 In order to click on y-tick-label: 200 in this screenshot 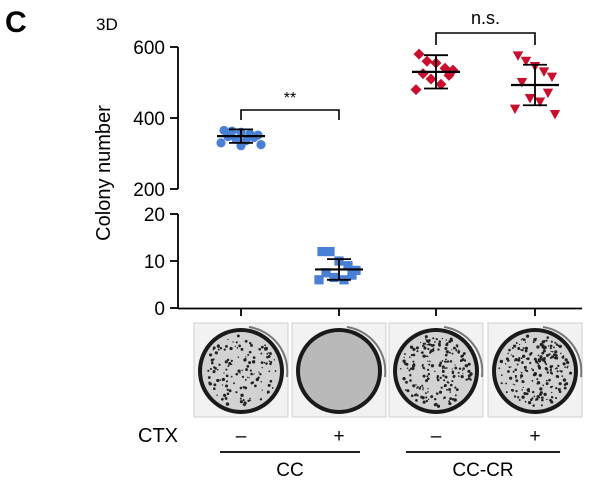, I will do `click(149, 190)`.